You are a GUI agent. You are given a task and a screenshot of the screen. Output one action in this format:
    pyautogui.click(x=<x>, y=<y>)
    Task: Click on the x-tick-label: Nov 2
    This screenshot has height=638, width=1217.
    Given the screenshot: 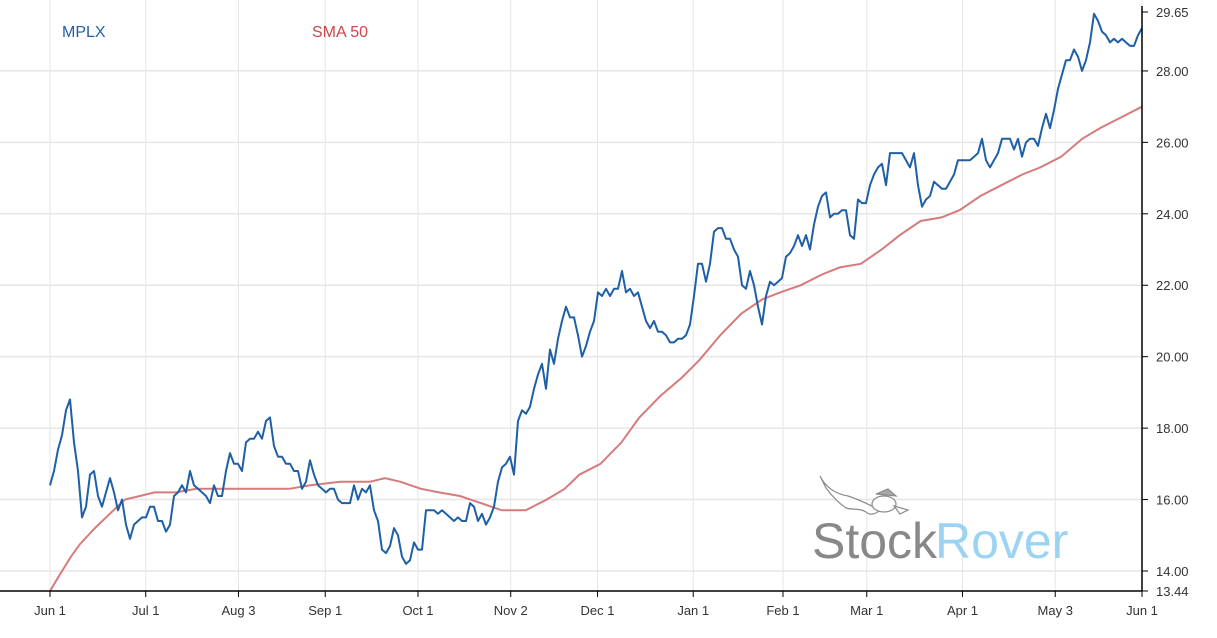 What is the action you would take?
    pyautogui.click(x=511, y=610)
    